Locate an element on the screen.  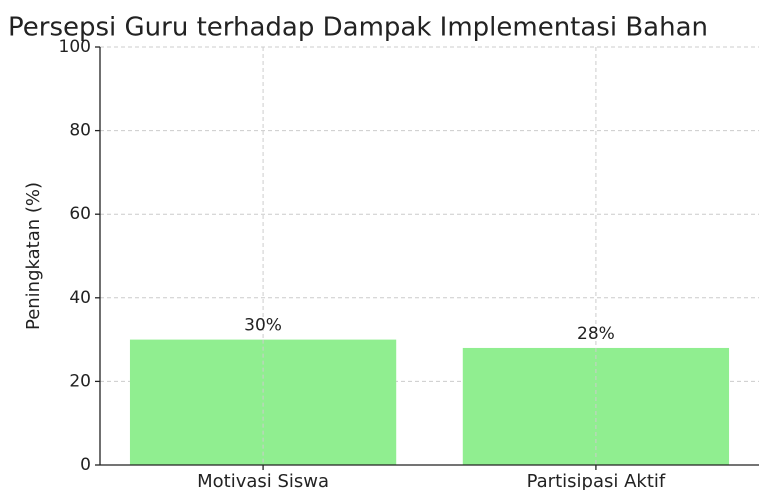
y-tick-label: 100 is located at coordinates (75, 47).